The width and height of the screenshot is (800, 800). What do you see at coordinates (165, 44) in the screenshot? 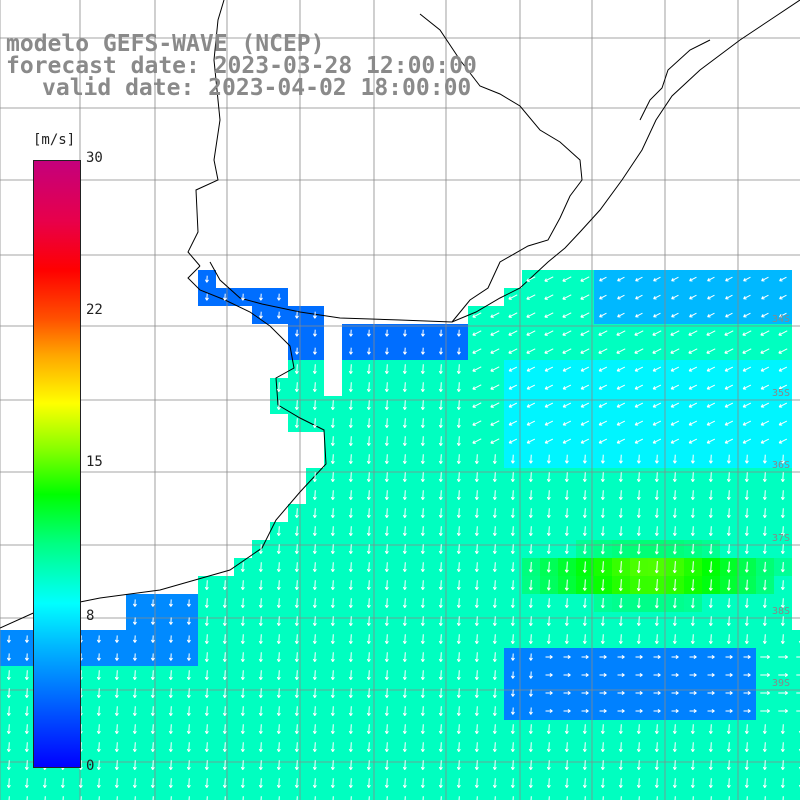
I see `title-model: modelo GEFS-WAVE (NCEP)` at bounding box center [165, 44].